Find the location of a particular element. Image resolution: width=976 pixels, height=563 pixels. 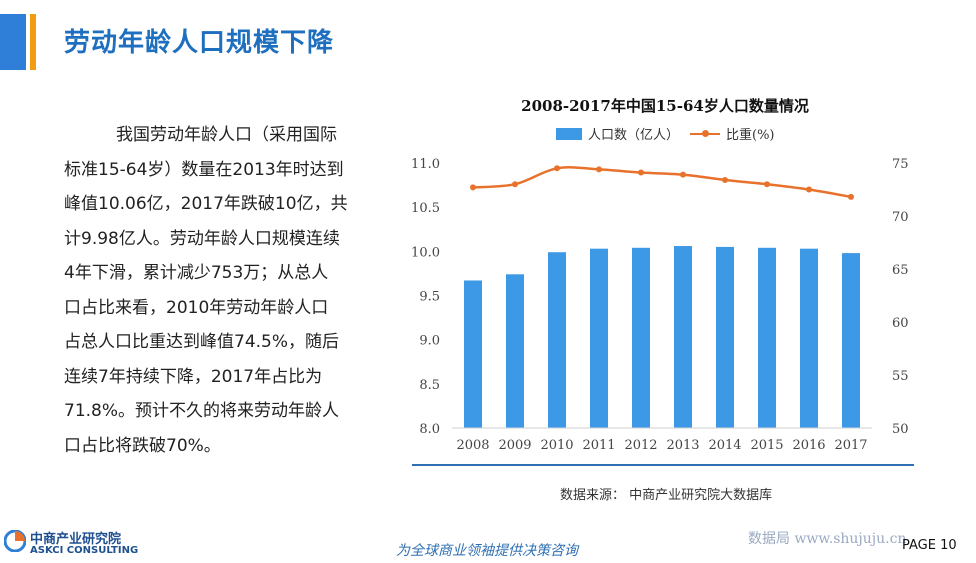

y-left-tick-label: 9.5 is located at coordinates (429, 297).